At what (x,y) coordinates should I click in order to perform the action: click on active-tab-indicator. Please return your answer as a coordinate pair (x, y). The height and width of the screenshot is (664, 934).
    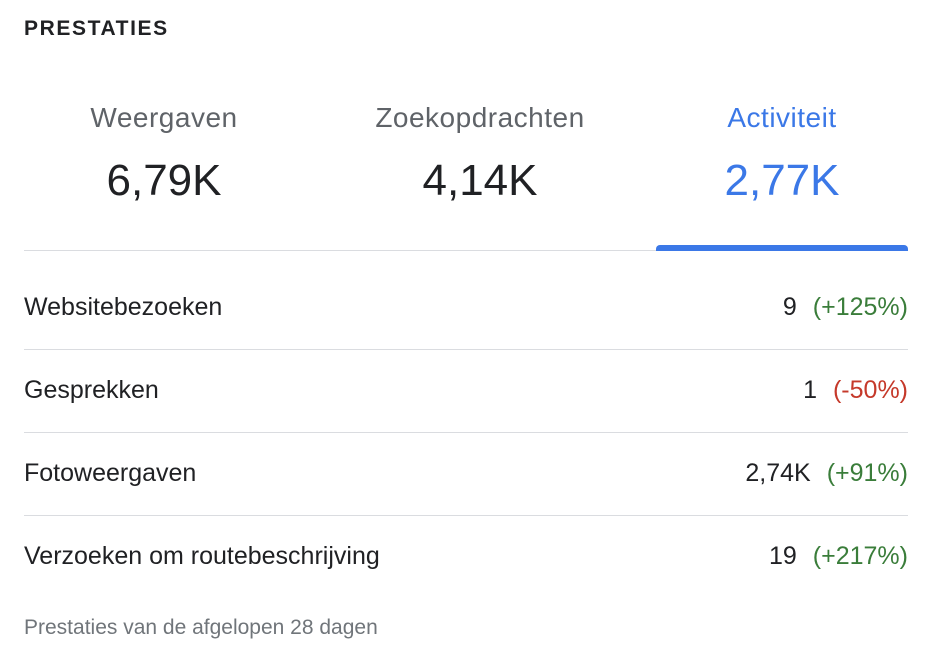
    Looking at the image, I should click on (782, 248).